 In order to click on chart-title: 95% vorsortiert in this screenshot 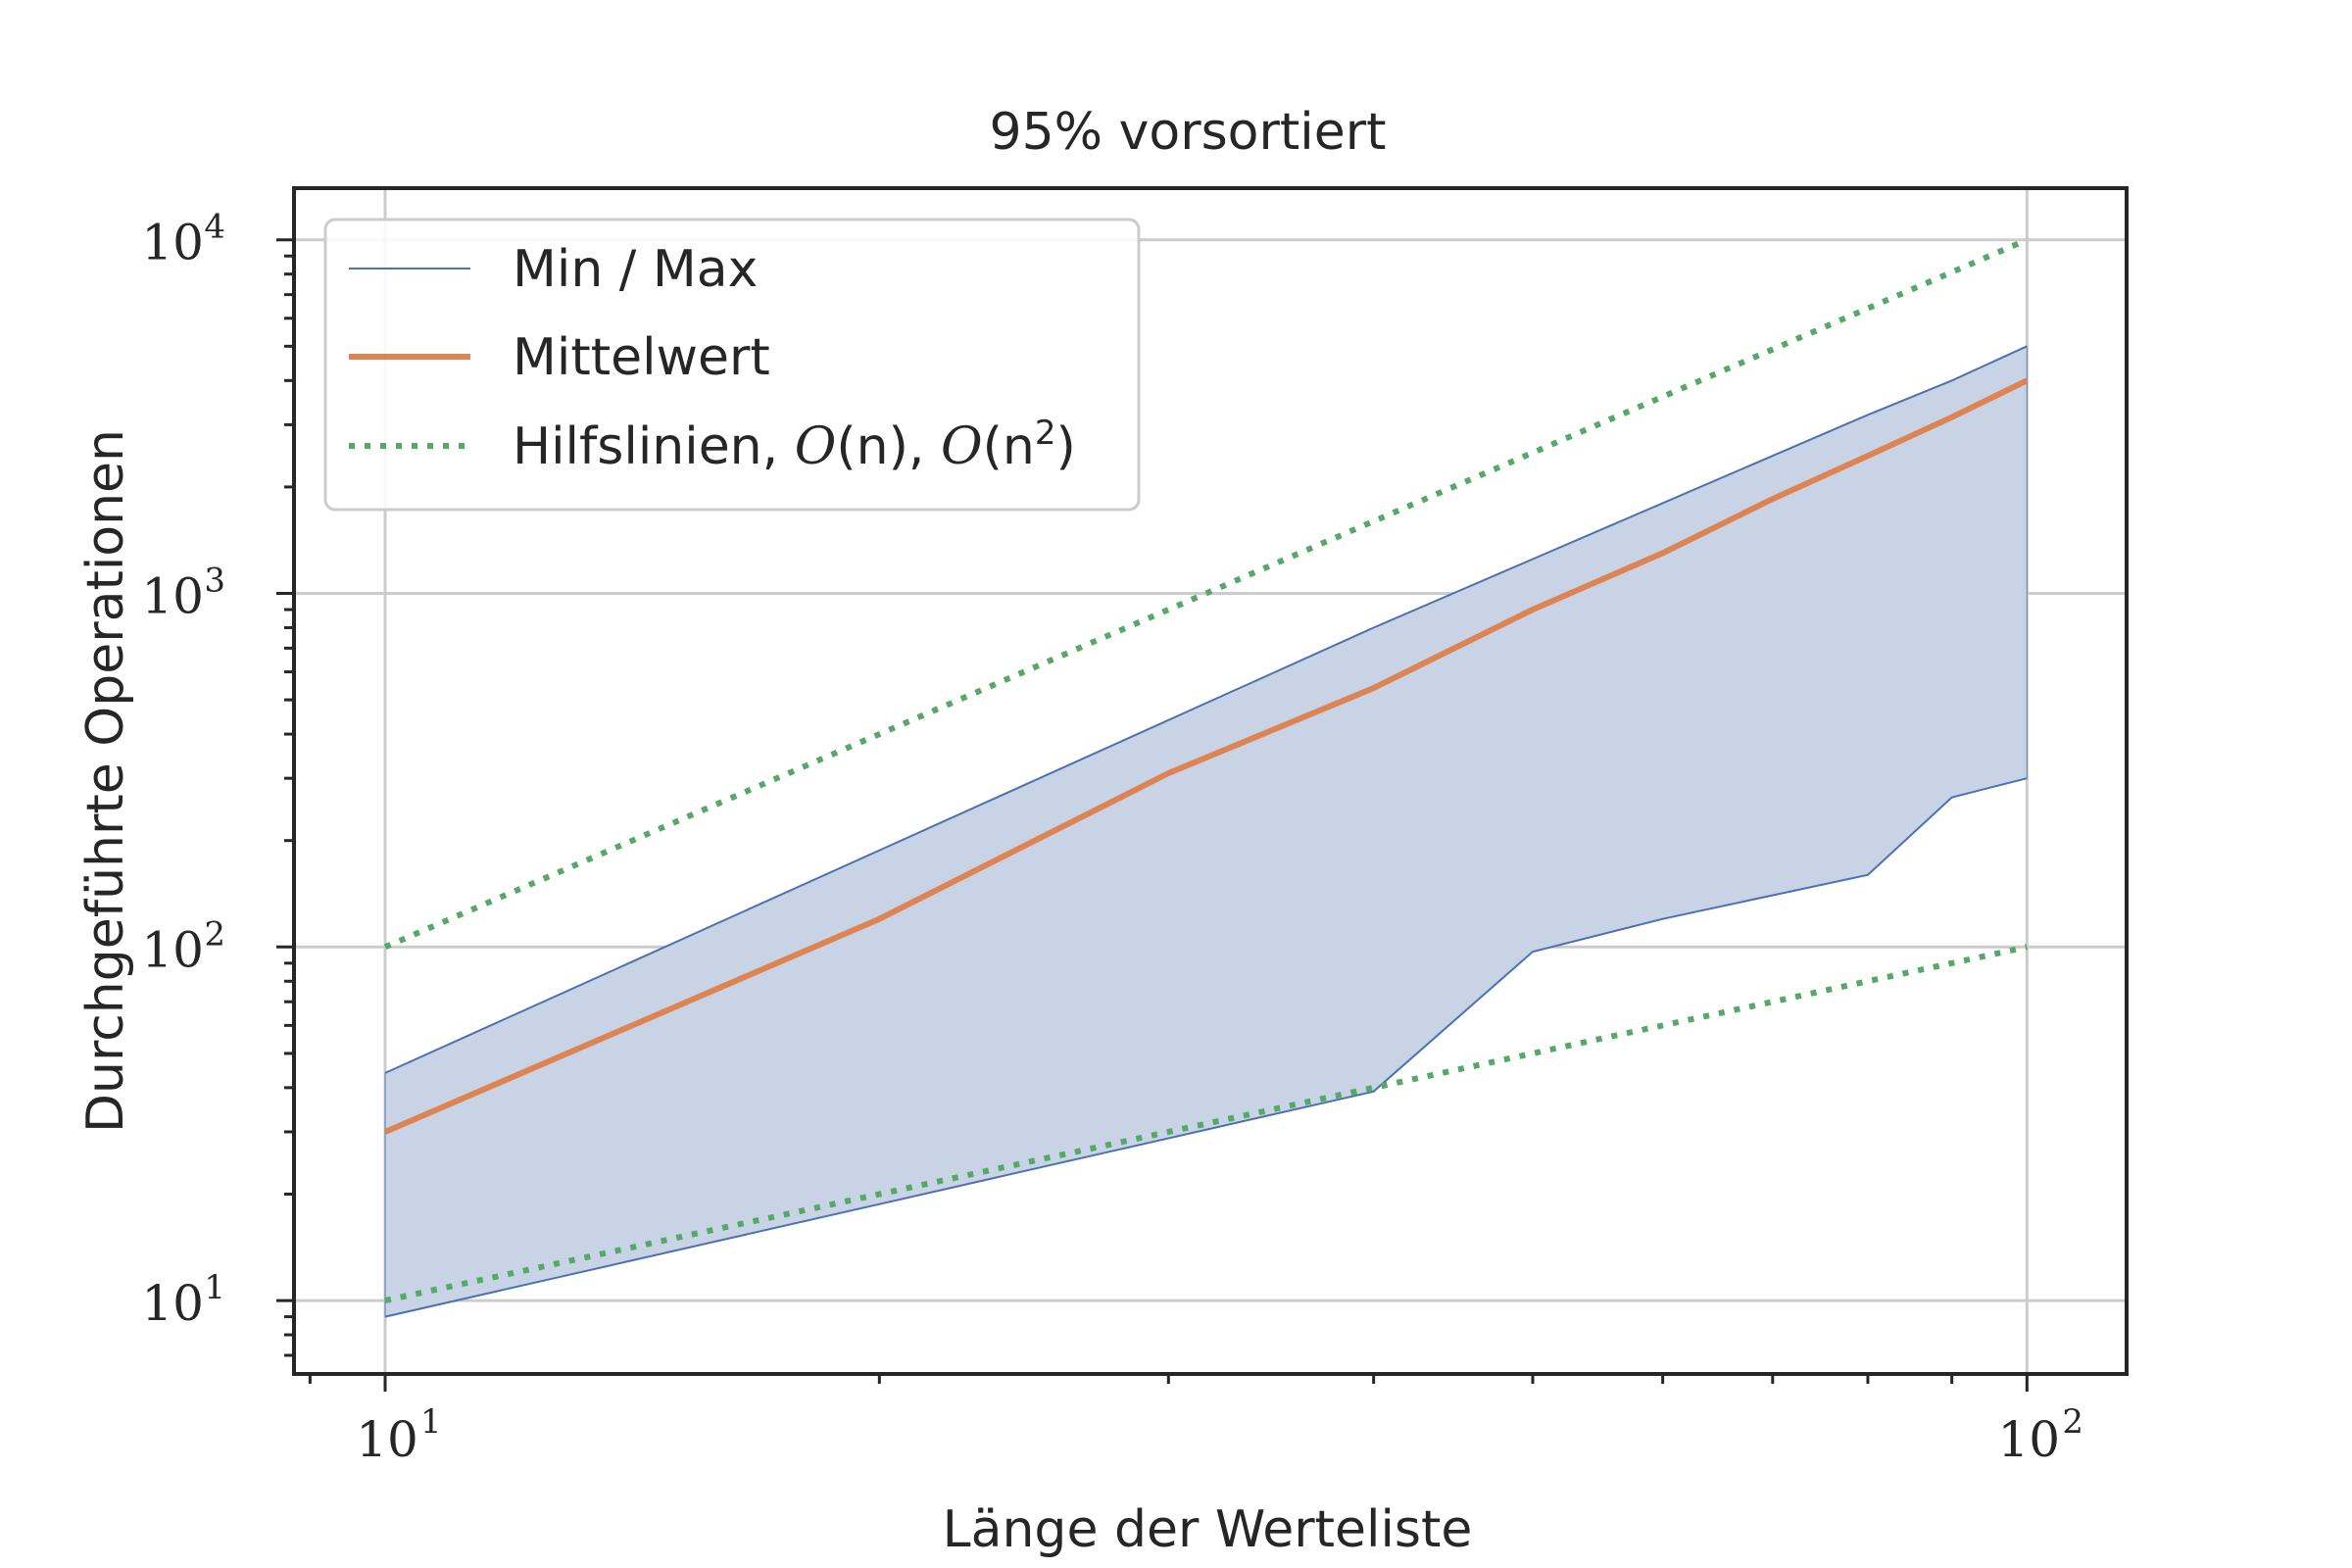, I will do `click(1188, 132)`.